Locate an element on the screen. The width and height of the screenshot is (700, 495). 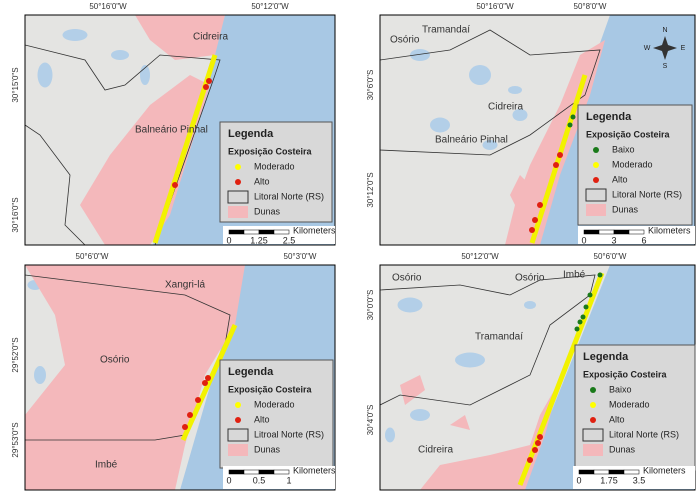
longitude-label: 50°8'0"W is located at coordinates (590, 6).